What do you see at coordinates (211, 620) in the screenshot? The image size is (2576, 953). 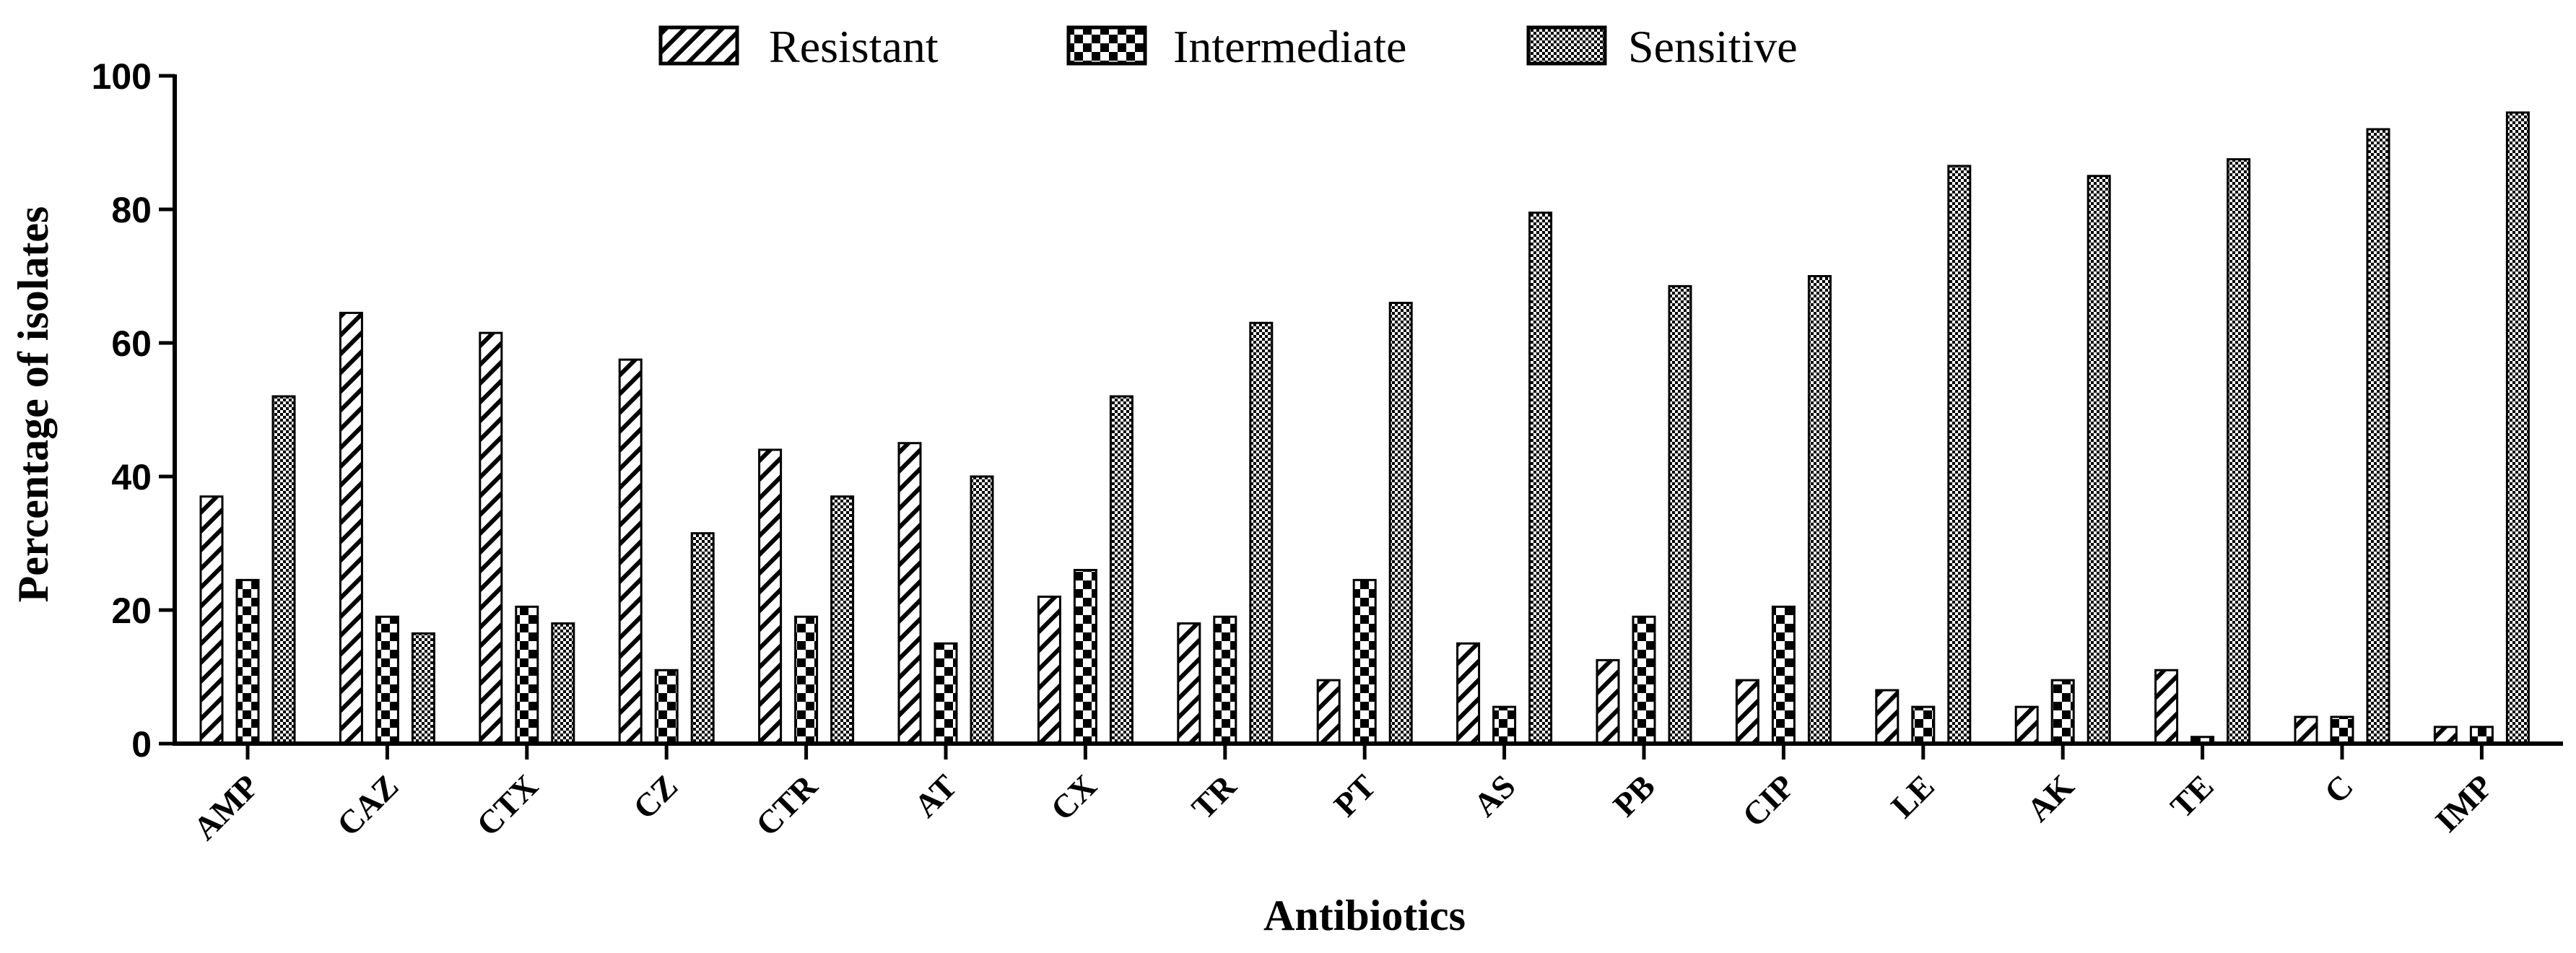 I see `bar-resistant-amp` at bounding box center [211, 620].